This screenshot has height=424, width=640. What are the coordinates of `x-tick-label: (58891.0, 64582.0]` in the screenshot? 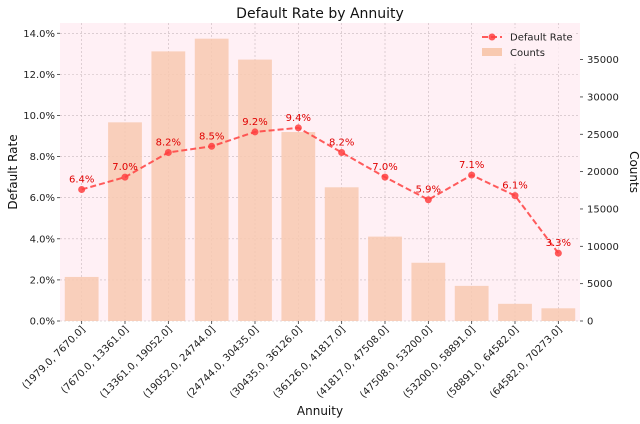 It's located at (483, 362).